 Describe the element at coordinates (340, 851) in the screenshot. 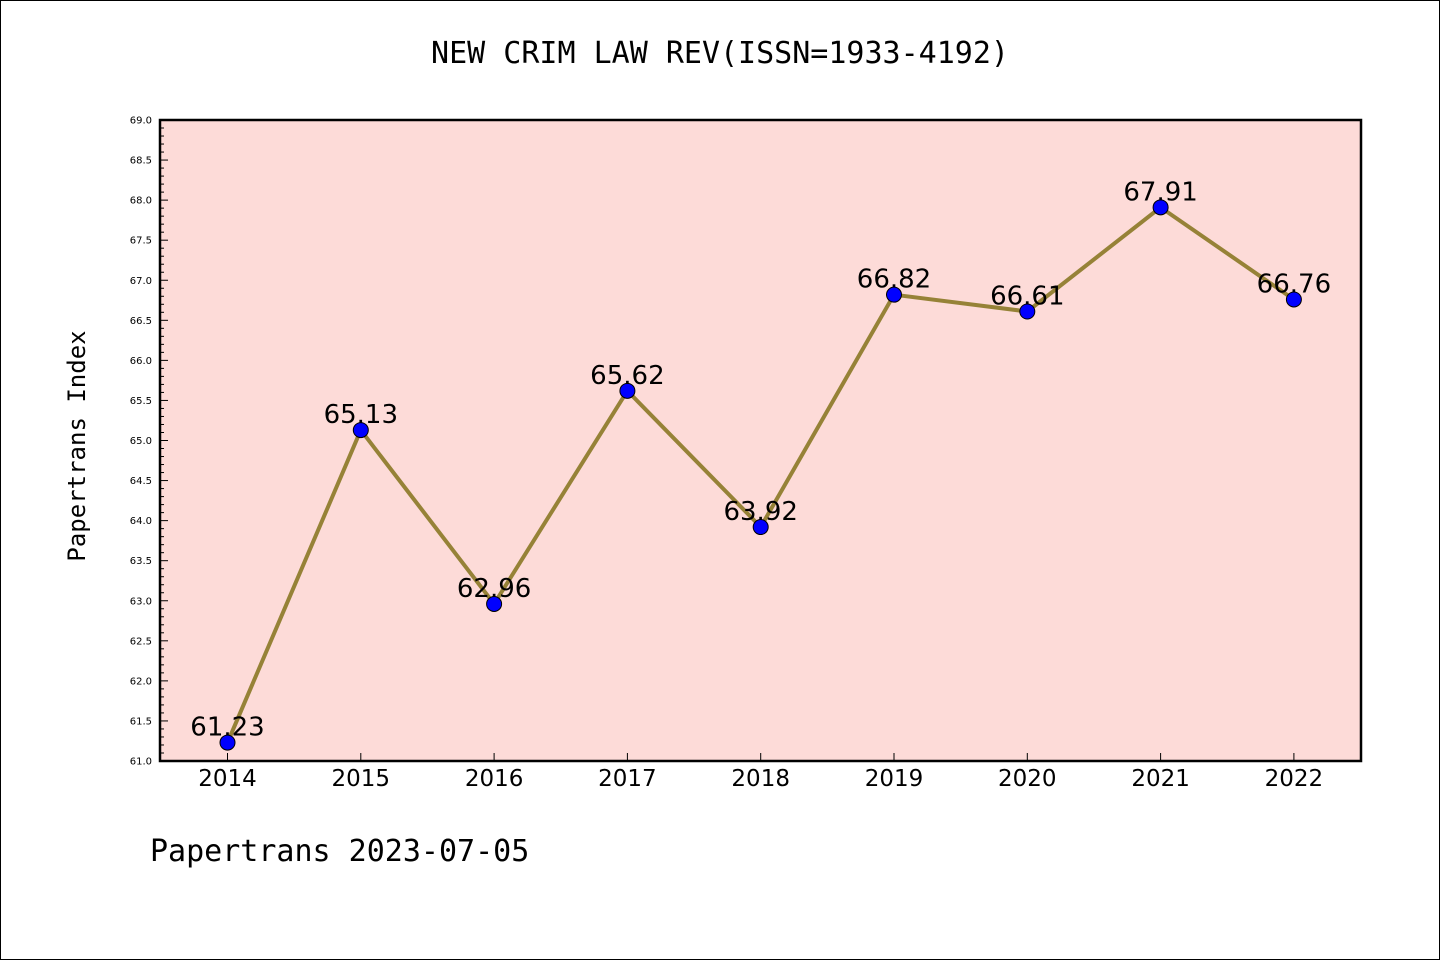

I see `footer-note: Papertrans 2023-07-05` at that location.